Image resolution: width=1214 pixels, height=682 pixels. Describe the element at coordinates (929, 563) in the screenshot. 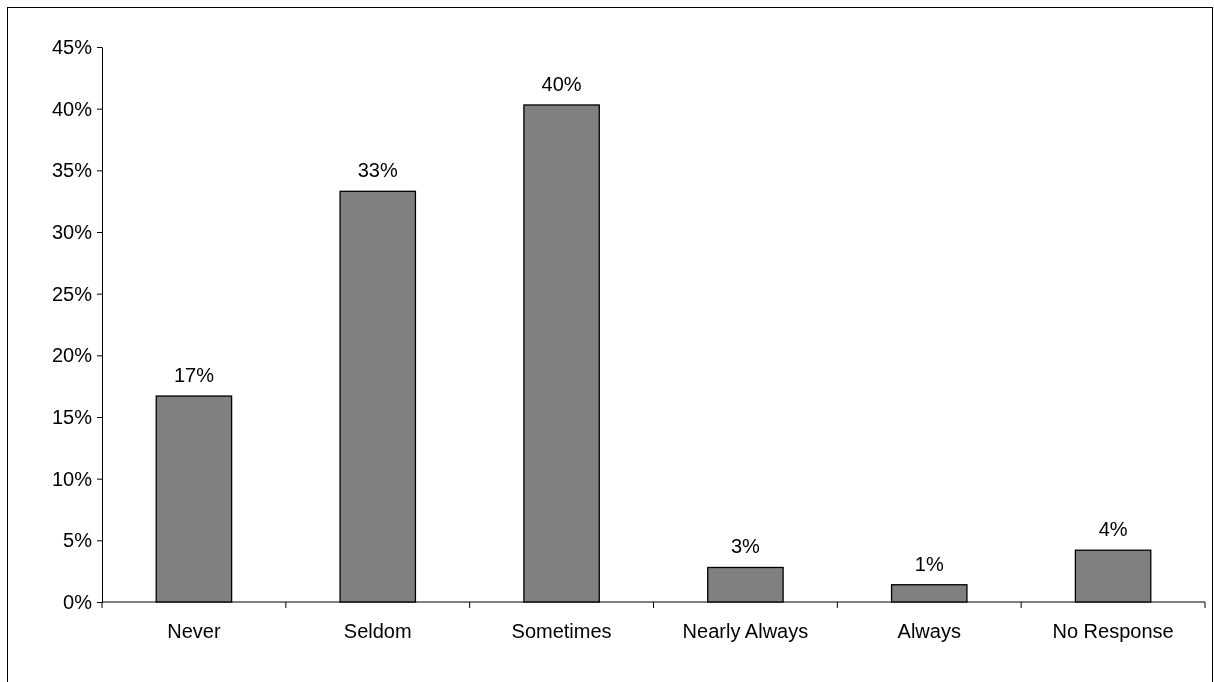

I see `data-label: 1%` at that location.